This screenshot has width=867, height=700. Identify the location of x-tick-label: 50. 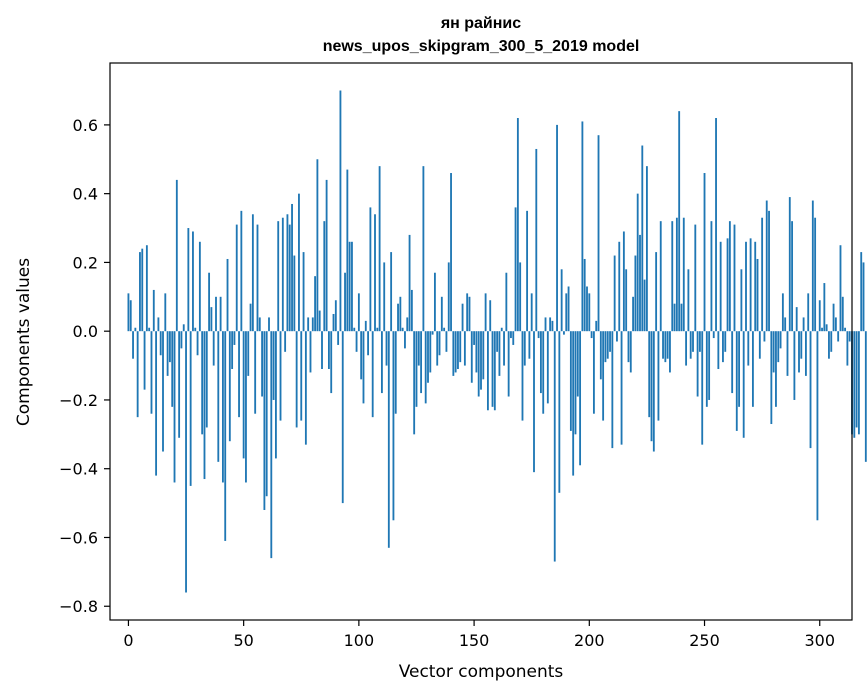
(243, 640).